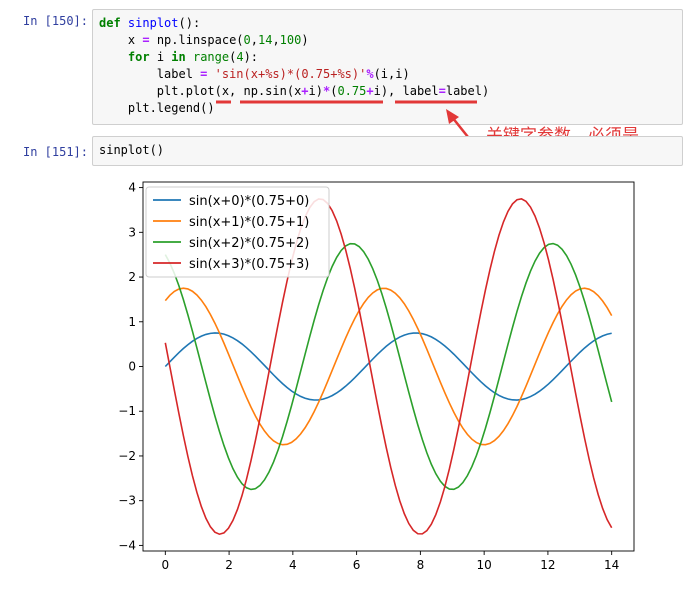 Image resolution: width=683 pixels, height=599 pixels. What do you see at coordinates (165, 565) in the screenshot?
I see `x-tick-label: 0` at bounding box center [165, 565].